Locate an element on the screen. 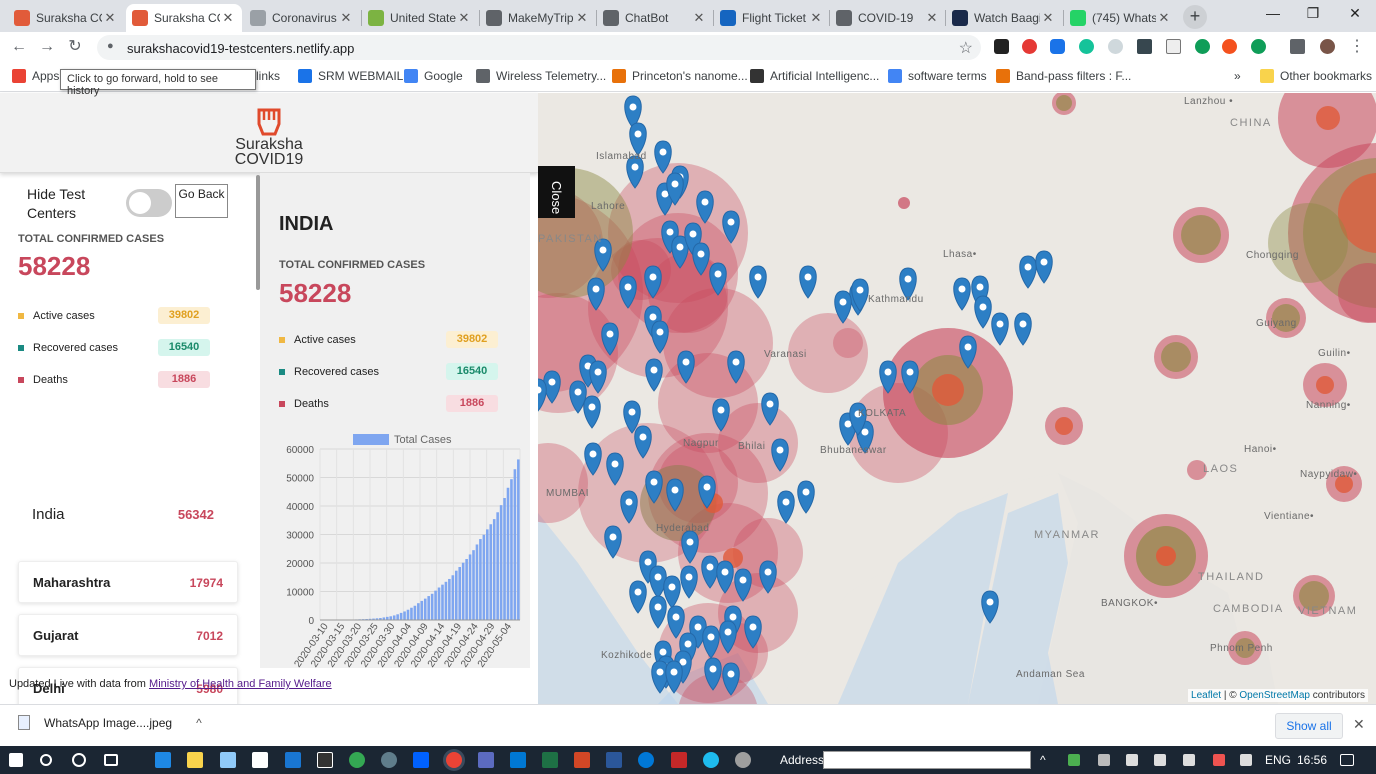 The height and width of the screenshot is (774, 1376). bookmark-star-icon: ☆ is located at coordinates (965, 48).